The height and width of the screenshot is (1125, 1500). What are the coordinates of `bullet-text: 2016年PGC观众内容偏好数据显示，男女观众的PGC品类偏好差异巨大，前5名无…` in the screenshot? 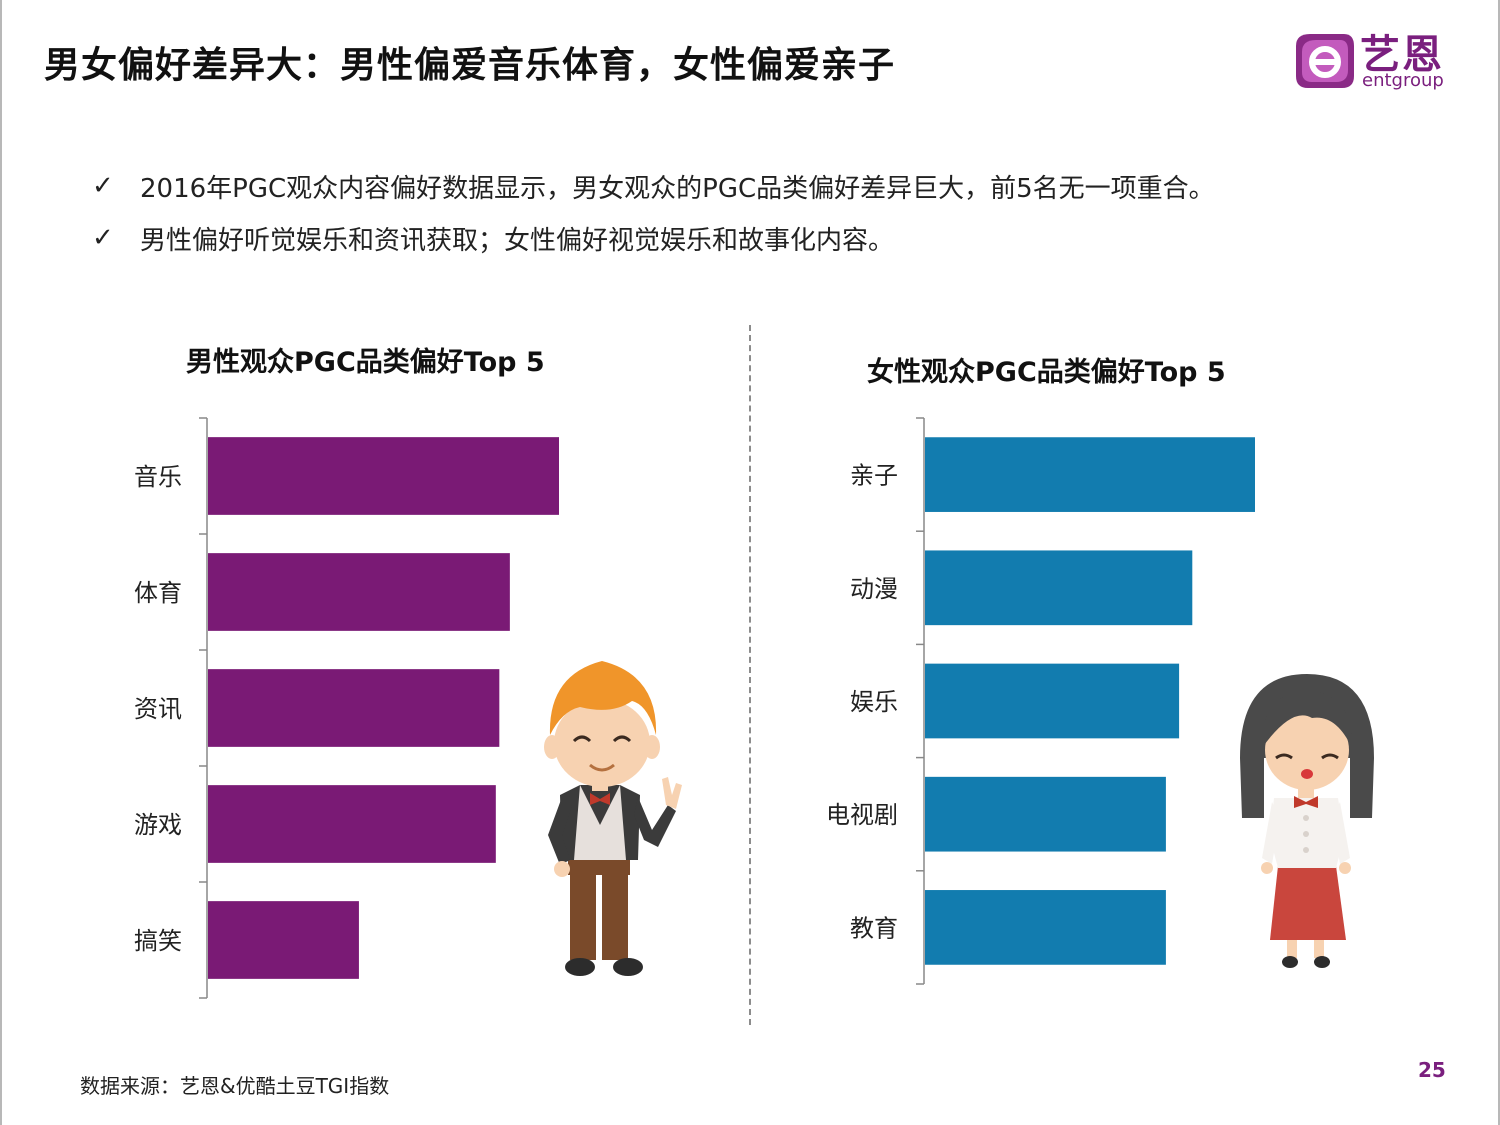 It's located at (677, 188).